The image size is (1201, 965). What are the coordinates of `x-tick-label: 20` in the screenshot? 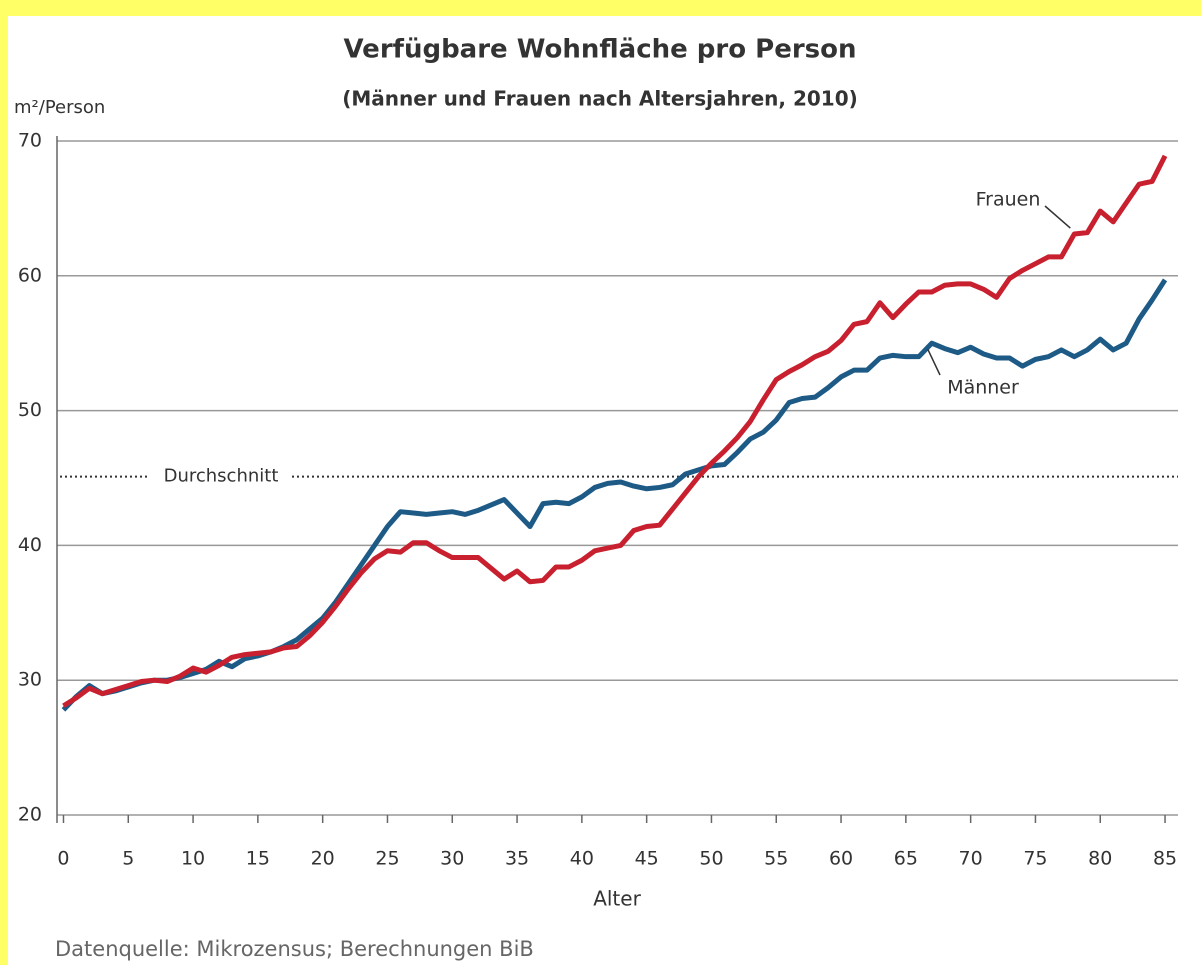 It's located at (323, 859).